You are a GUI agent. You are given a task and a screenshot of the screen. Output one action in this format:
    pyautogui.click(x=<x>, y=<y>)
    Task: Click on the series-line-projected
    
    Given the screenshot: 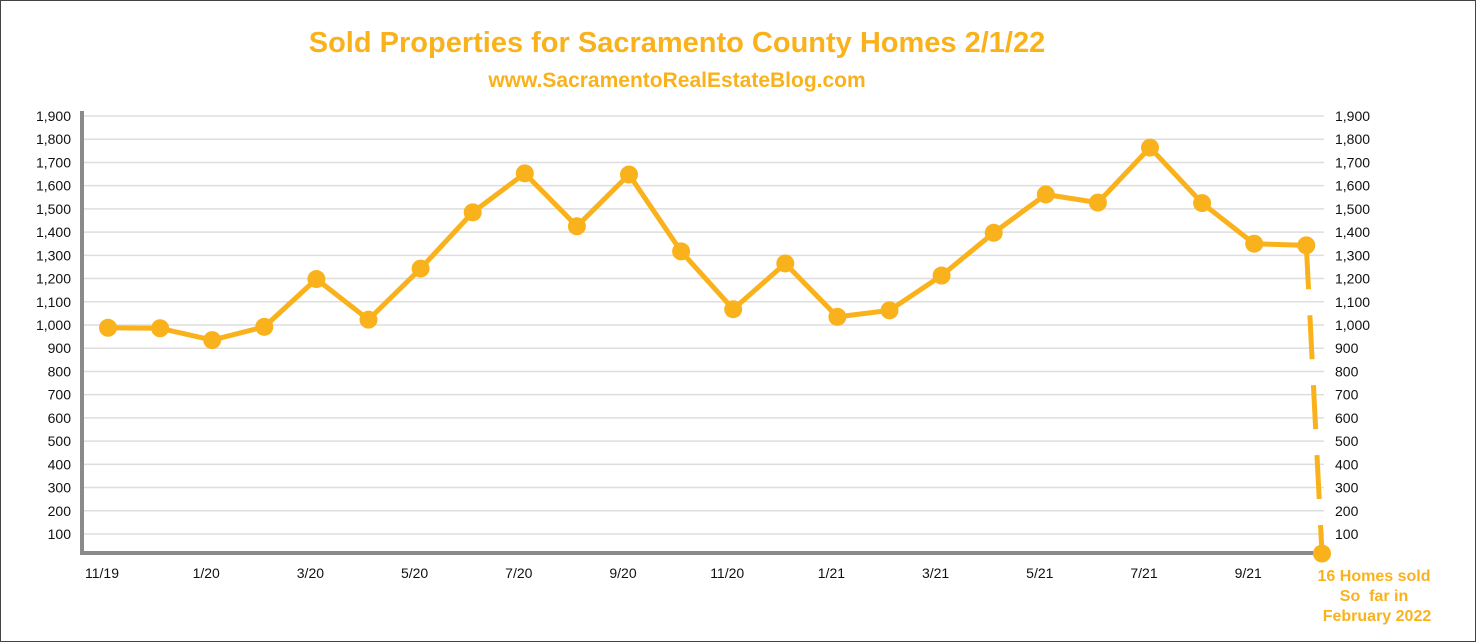 What is the action you would take?
    pyautogui.click(x=1314, y=399)
    